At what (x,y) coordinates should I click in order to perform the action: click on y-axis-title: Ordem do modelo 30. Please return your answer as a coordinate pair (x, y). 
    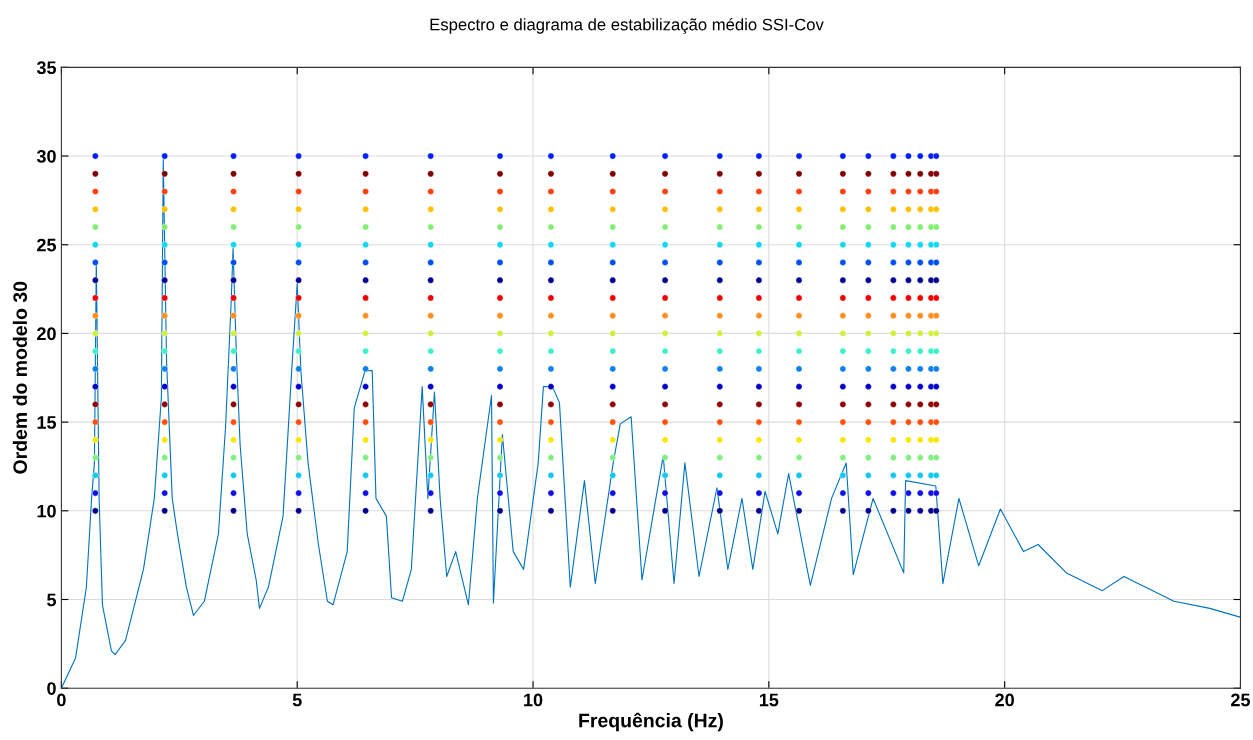
    Looking at the image, I should click on (20, 377).